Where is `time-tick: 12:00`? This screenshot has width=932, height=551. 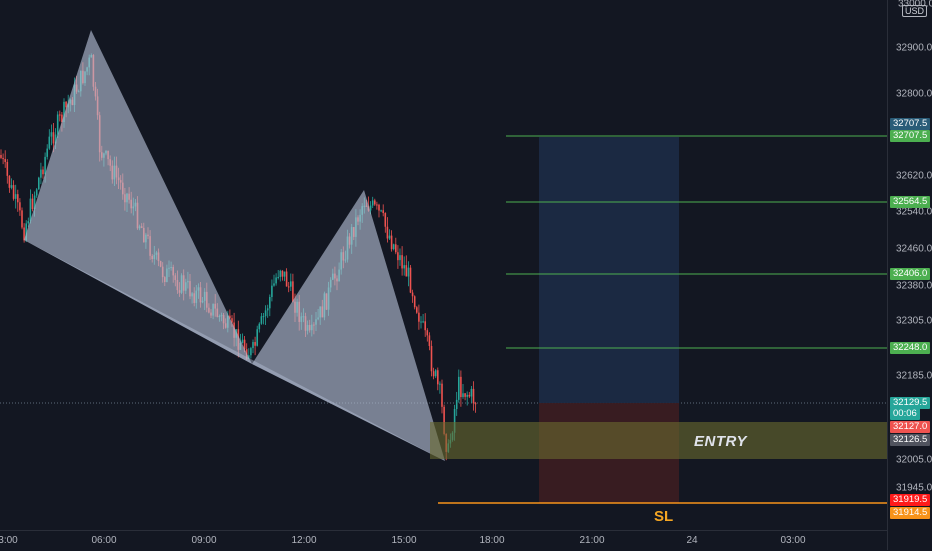
time-tick: 12:00 is located at coordinates (304, 540).